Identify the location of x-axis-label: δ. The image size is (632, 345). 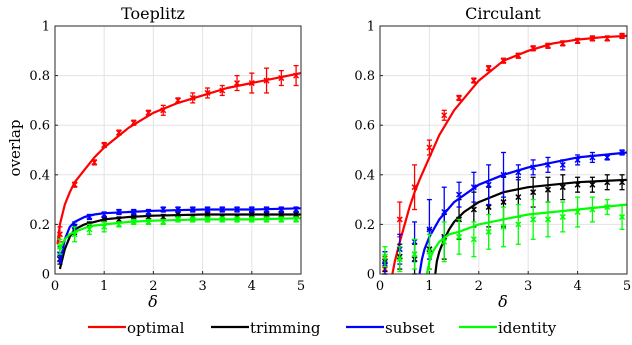
(503, 301).